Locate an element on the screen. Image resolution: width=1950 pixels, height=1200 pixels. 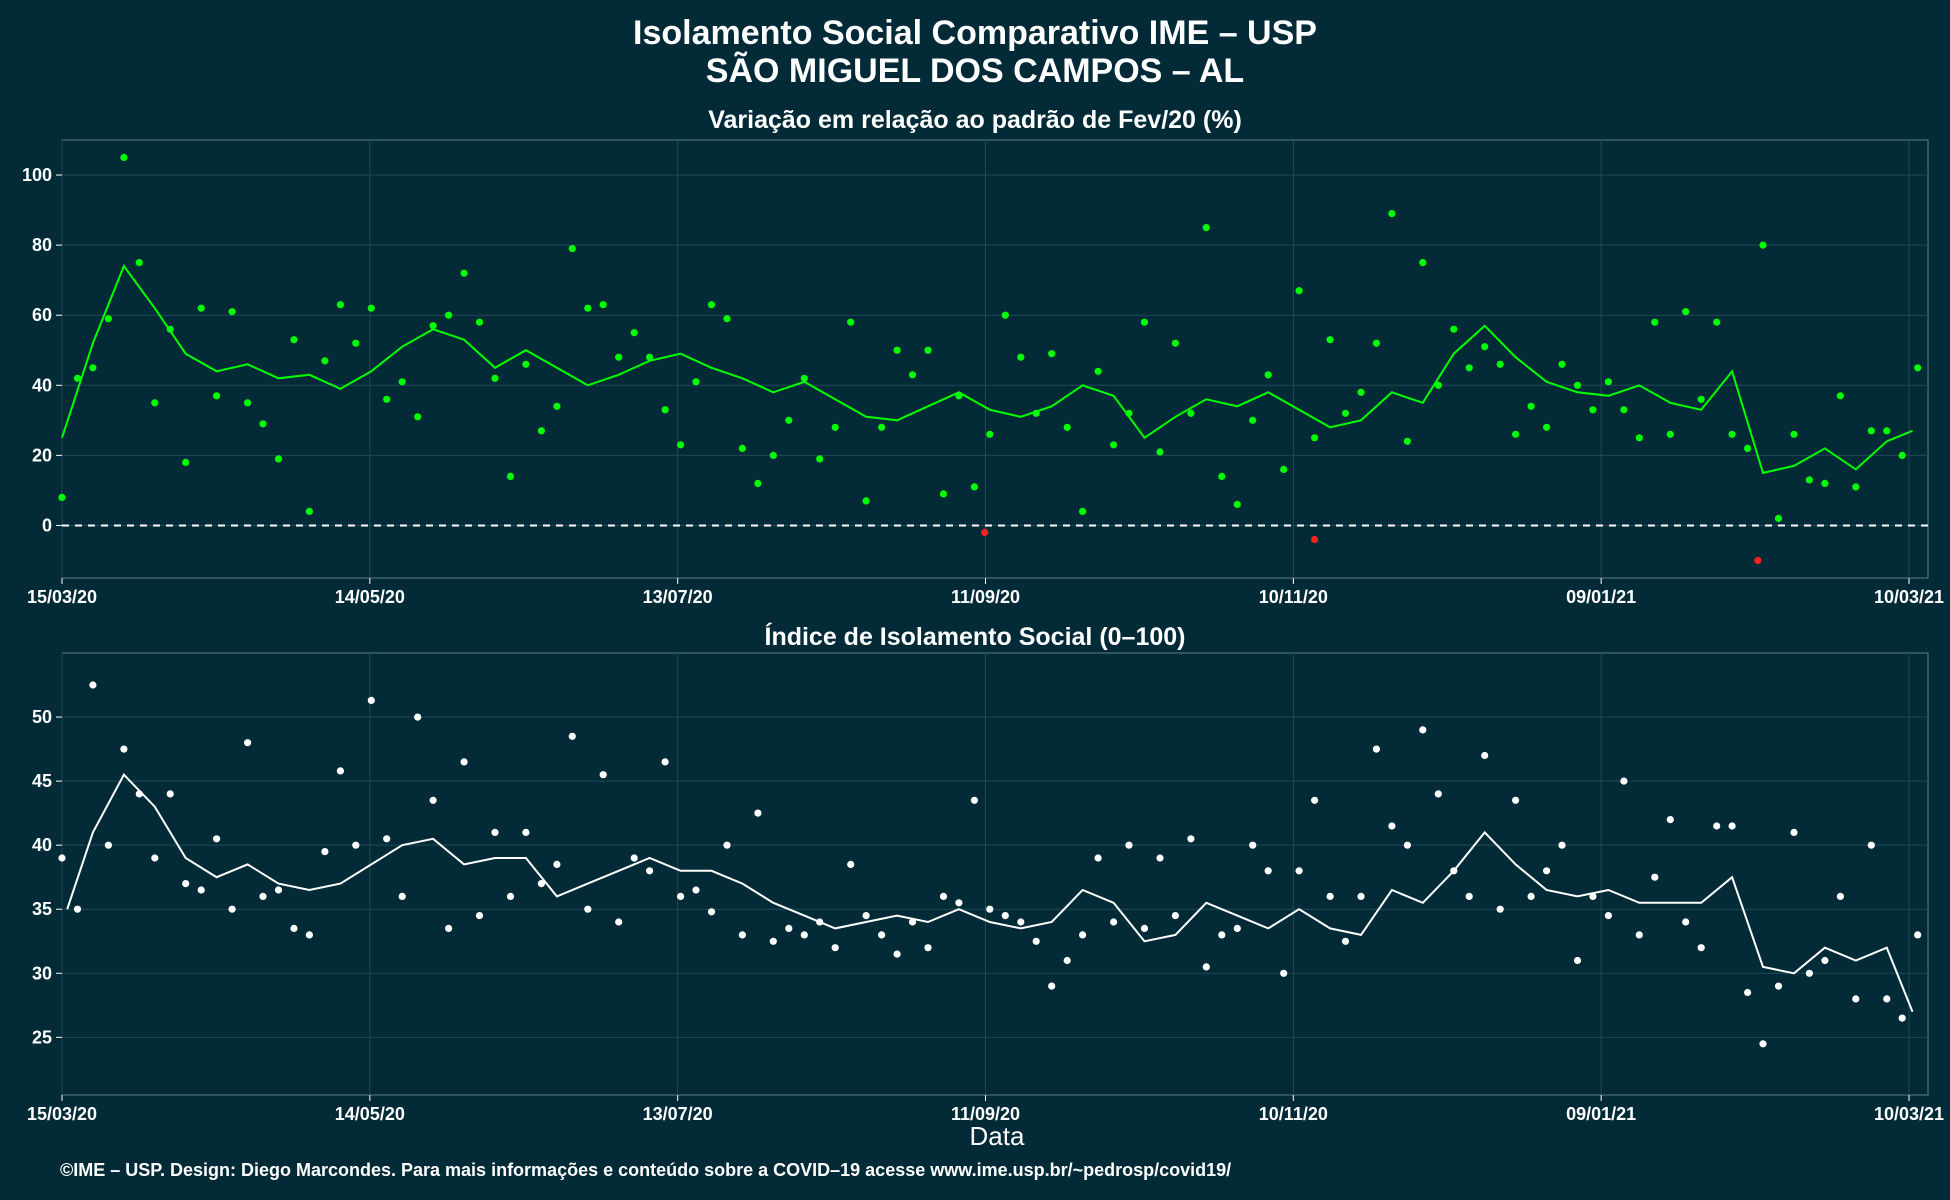
bot-xtick-label: 10/11/20 is located at coordinates (1293, 1114).